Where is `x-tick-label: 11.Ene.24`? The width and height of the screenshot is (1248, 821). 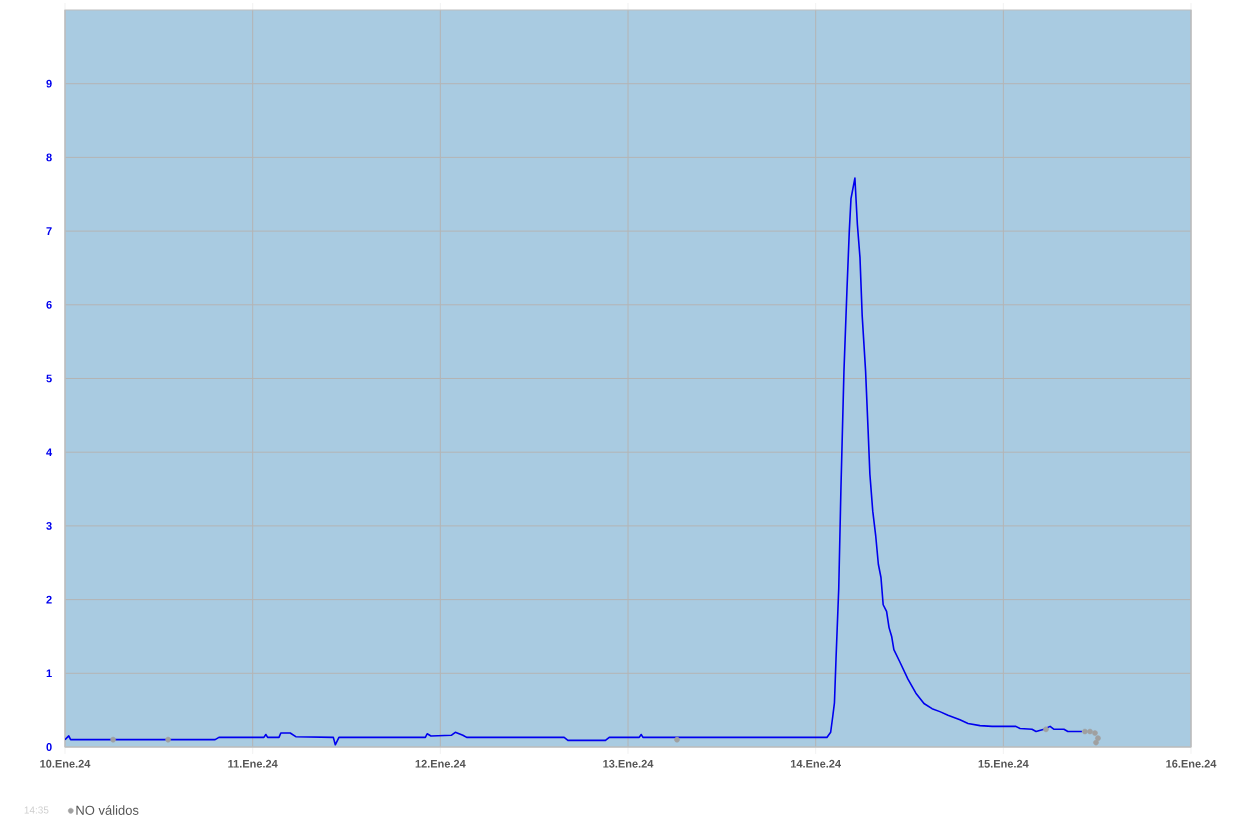
x-tick-label: 11.Ene.24 is located at coordinates (253, 763).